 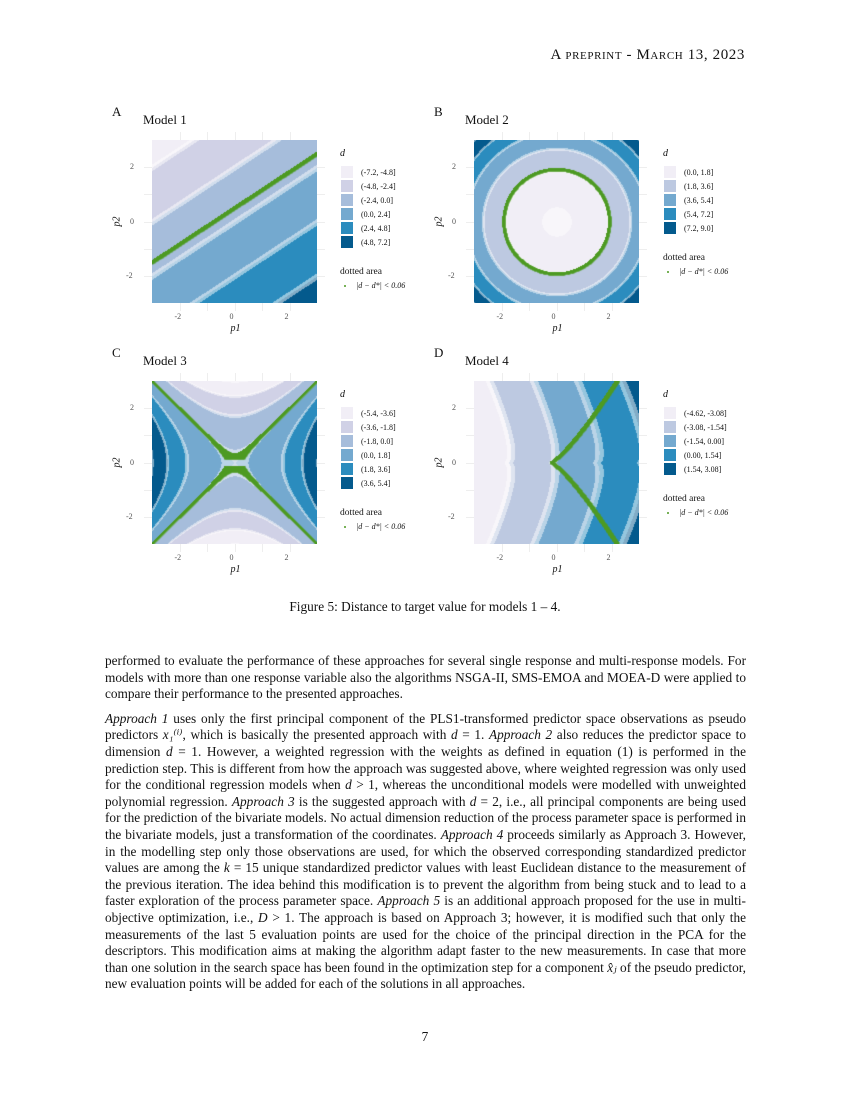 What do you see at coordinates (705, 427) in the screenshot?
I see `legend-label: (-3.08, -1.54]` at bounding box center [705, 427].